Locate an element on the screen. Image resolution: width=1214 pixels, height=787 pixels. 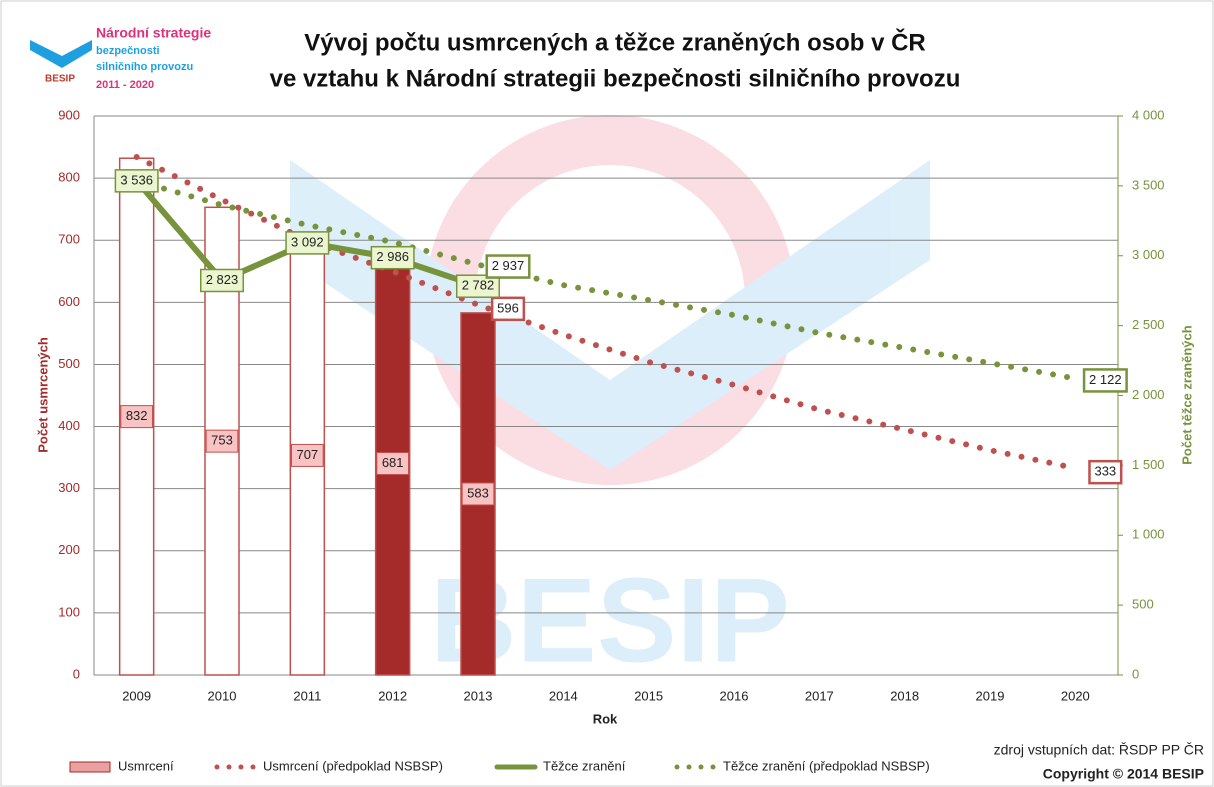
y2-tick-label: 3 000 is located at coordinates (1148, 254).